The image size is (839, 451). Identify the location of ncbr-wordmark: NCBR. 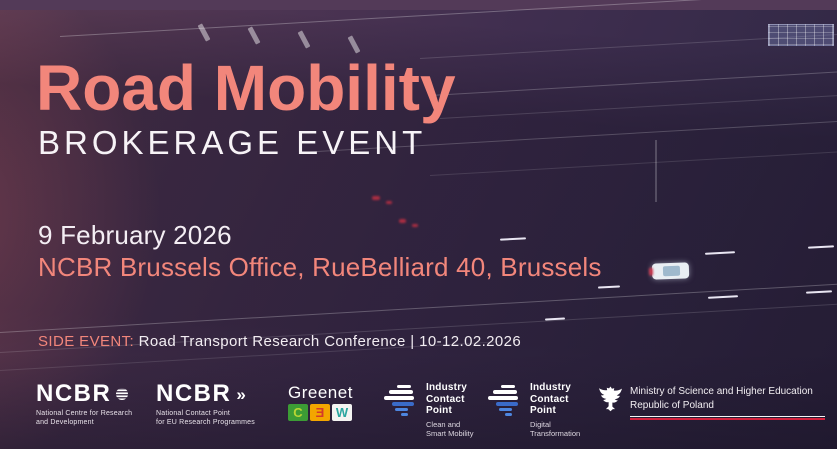
(74, 393).